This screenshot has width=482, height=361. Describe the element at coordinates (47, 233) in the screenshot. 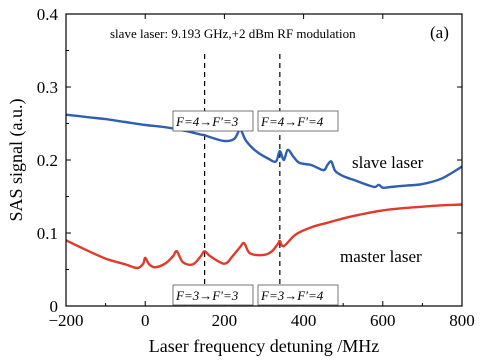

I see `y-tick-label: 0.1` at that location.